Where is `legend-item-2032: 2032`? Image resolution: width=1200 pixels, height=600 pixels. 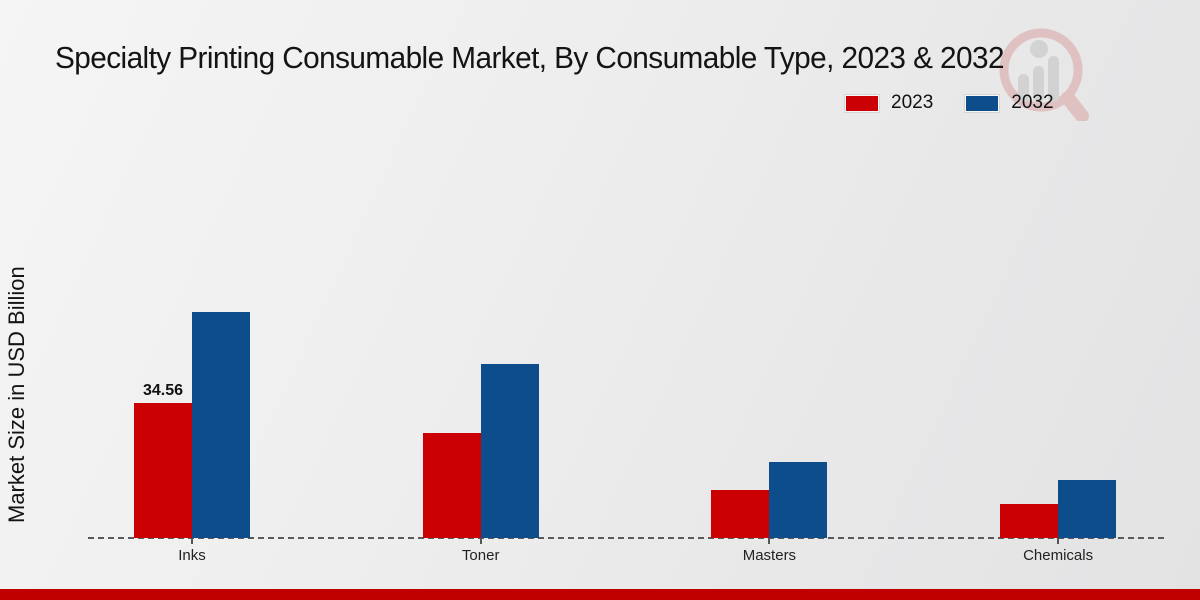 legend-item-2032: 2032 is located at coordinates (1009, 103).